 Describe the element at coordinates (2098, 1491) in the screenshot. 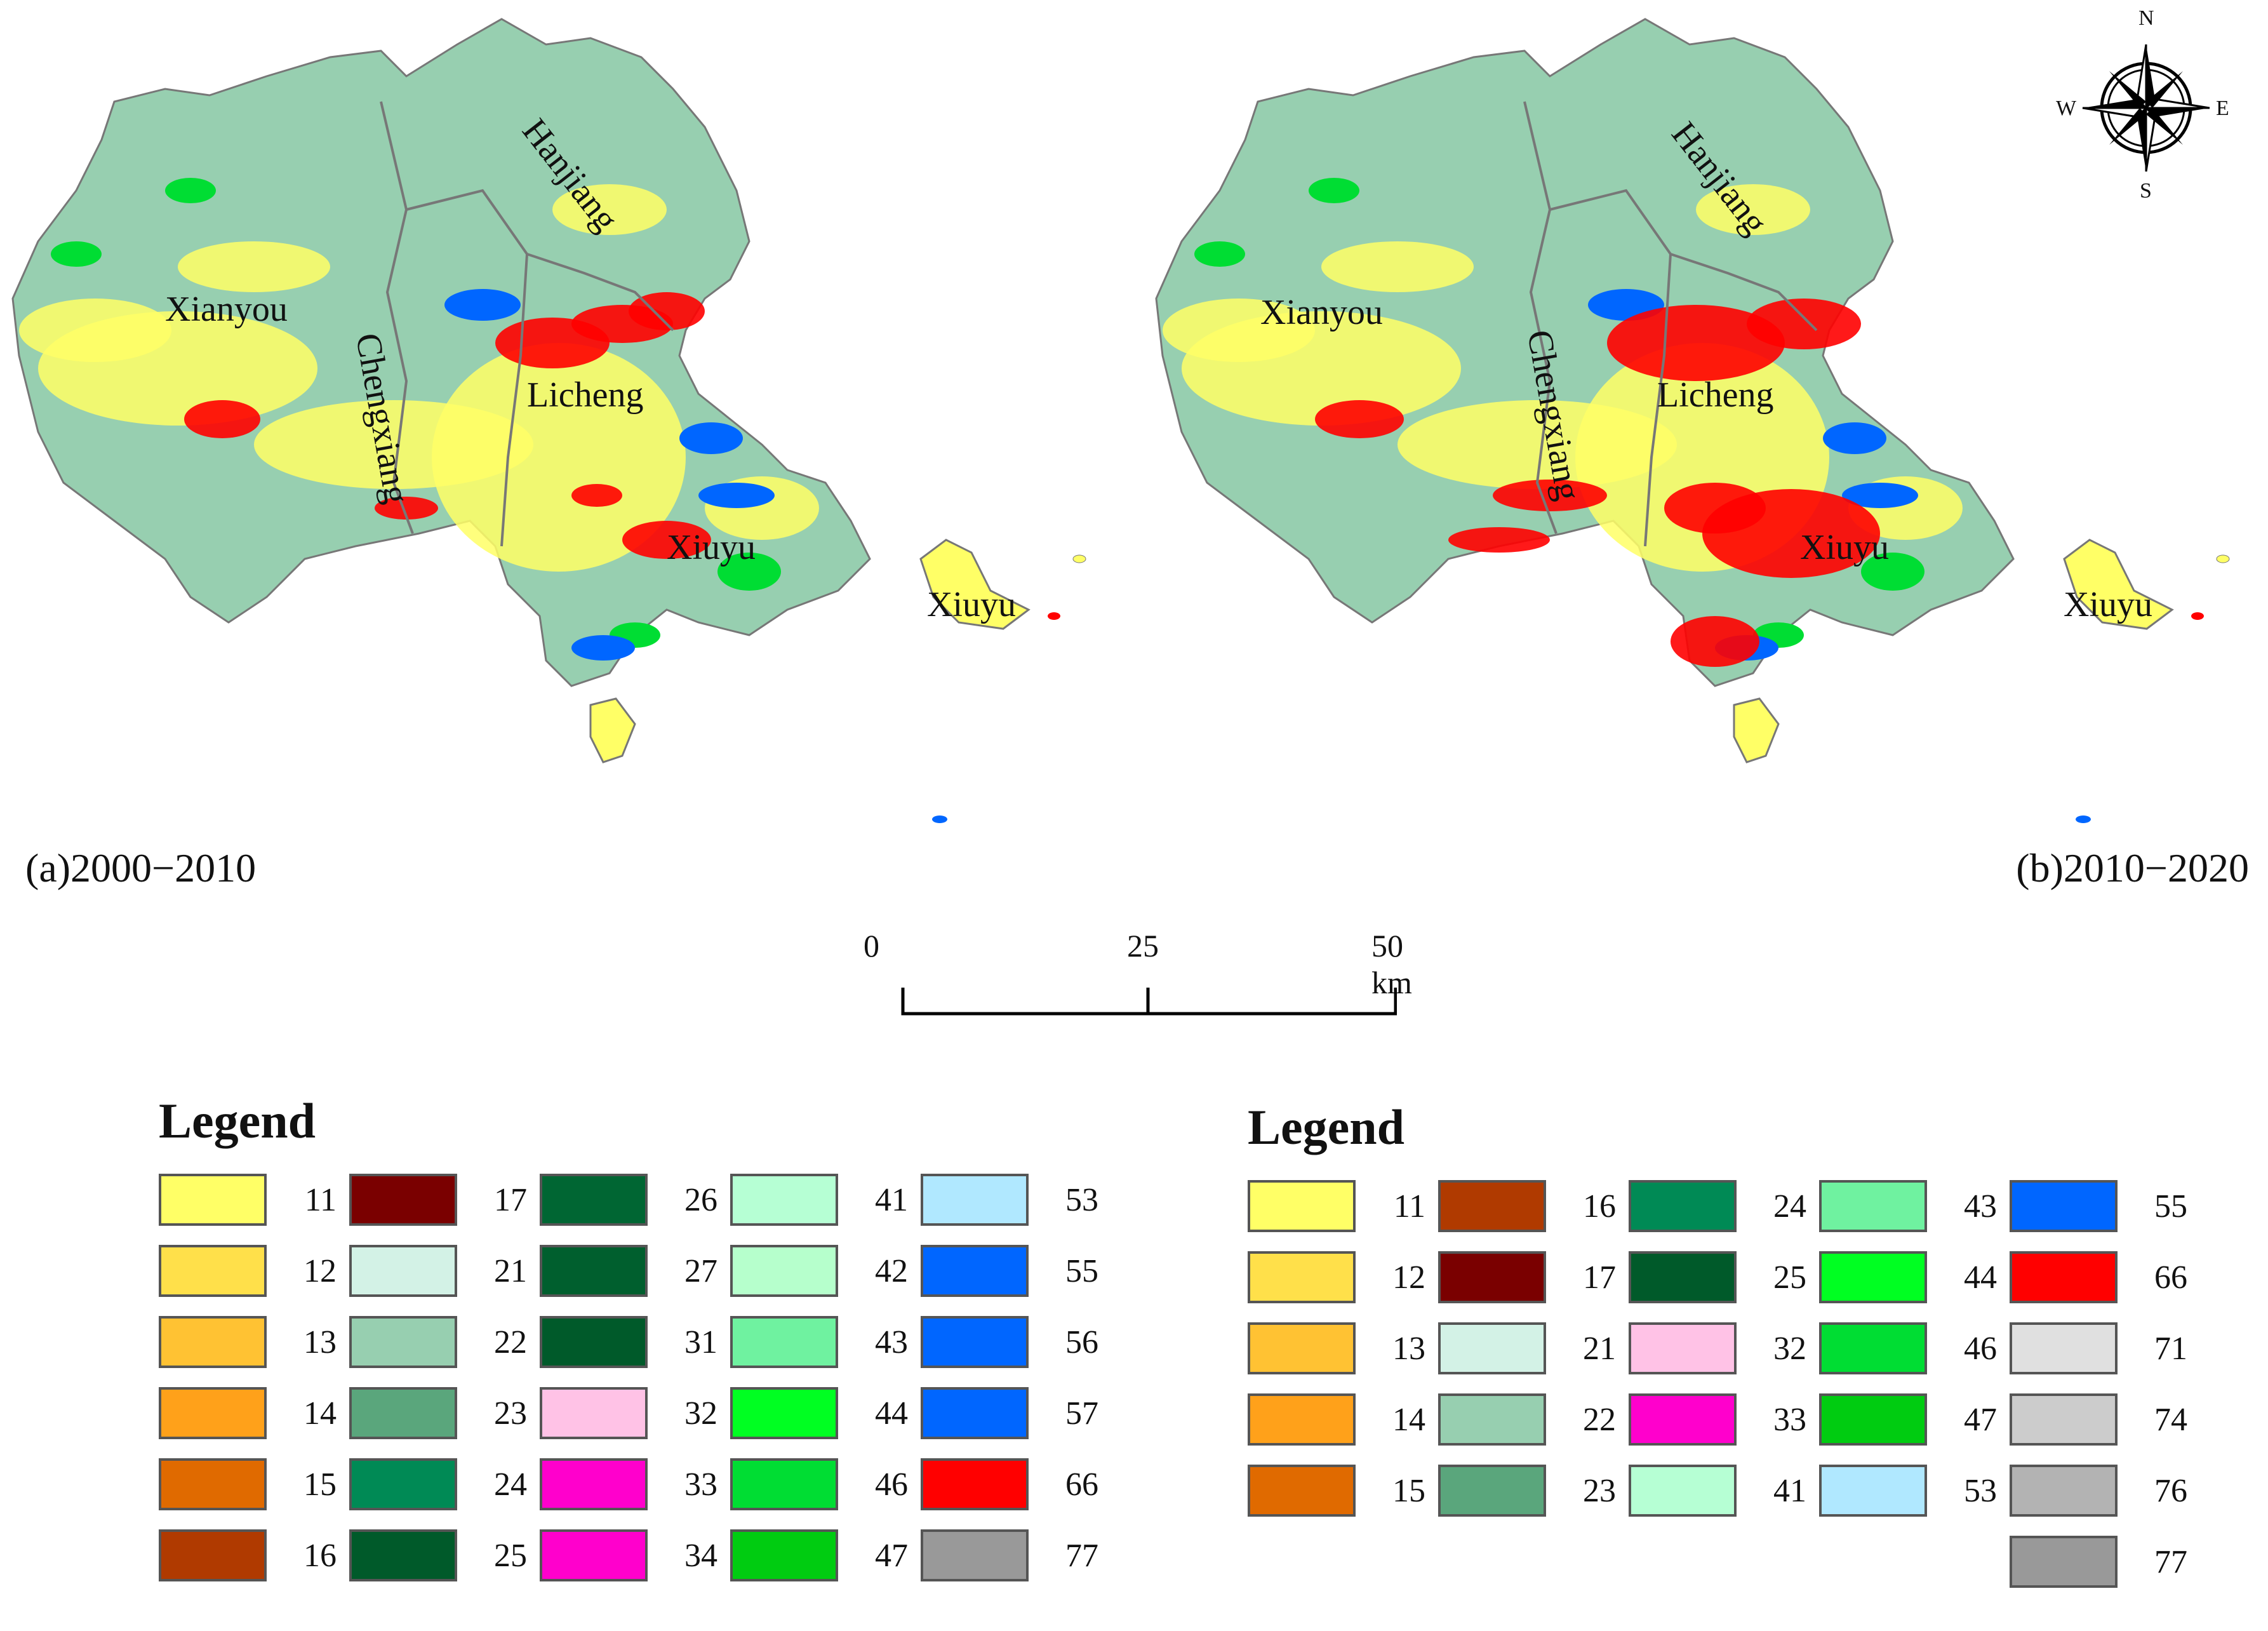

I see `legend-item: 76` at that location.